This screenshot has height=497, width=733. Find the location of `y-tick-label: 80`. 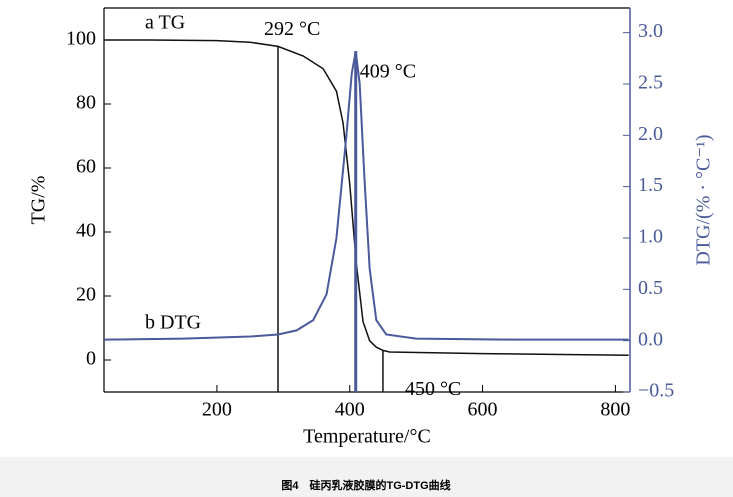

y-tick-label: 80 is located at coordinates (86, 103).